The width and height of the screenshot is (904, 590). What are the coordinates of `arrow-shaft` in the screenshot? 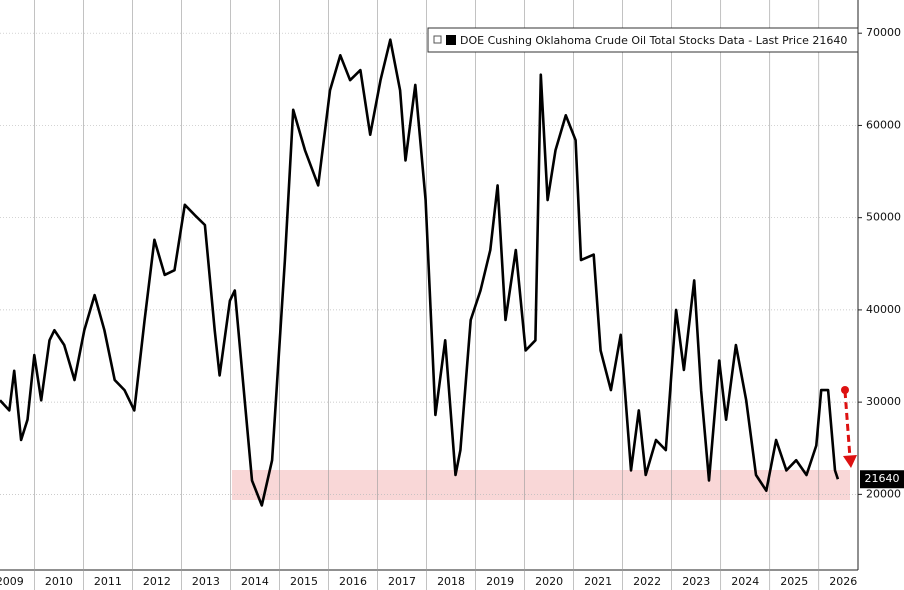 It's located at (847, 424).